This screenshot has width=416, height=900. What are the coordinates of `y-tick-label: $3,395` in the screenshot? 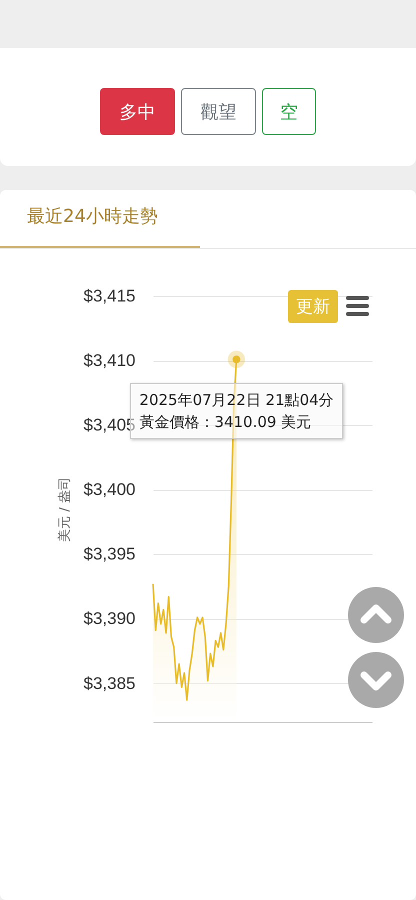 It's located at (110, 554).